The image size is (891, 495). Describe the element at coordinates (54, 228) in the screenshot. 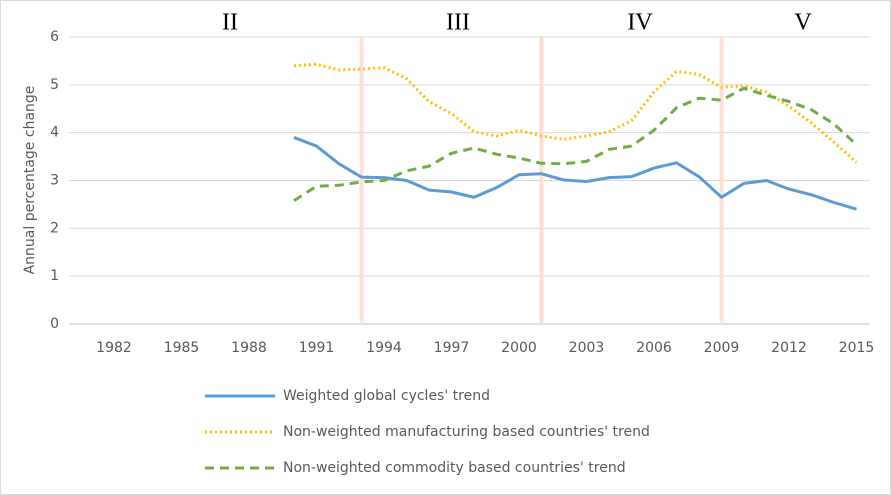

I see `y-tick-label: 2` at that location.